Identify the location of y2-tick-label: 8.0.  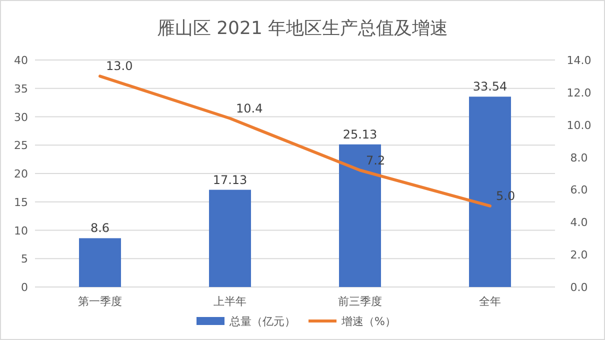
(579, 157).